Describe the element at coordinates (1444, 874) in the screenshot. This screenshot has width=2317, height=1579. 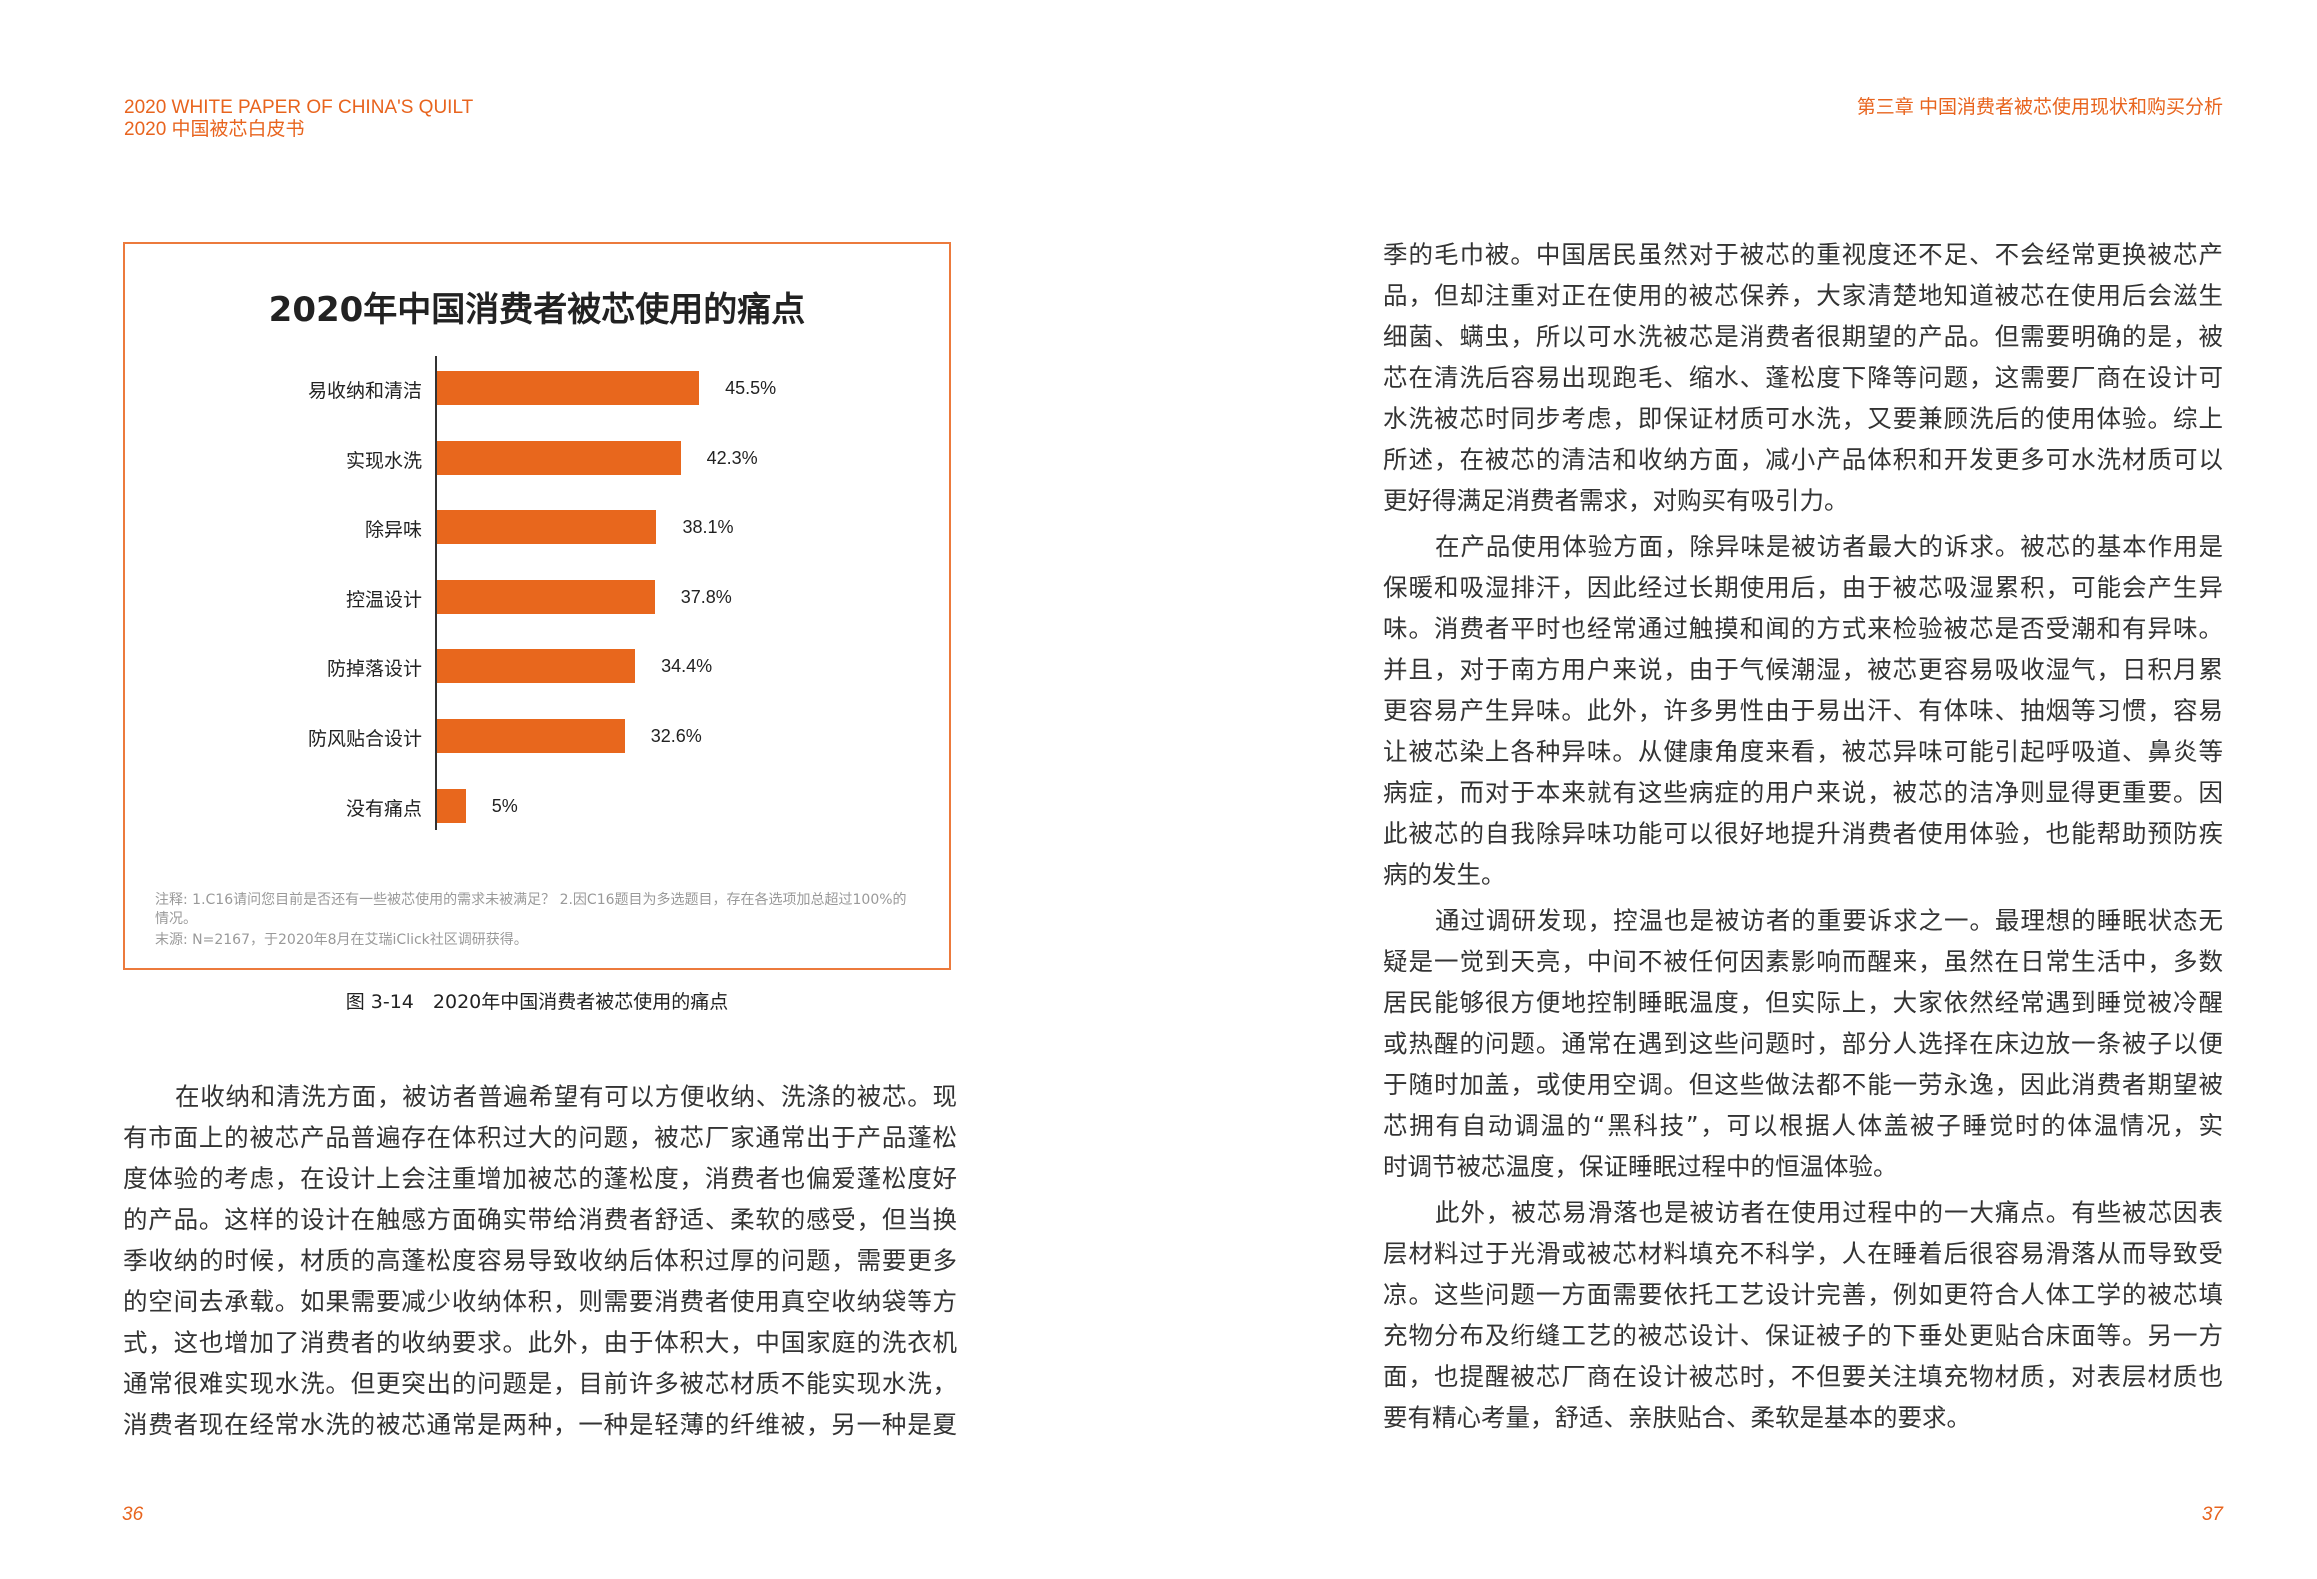
I see `text-line: 病的发生。` at that location.